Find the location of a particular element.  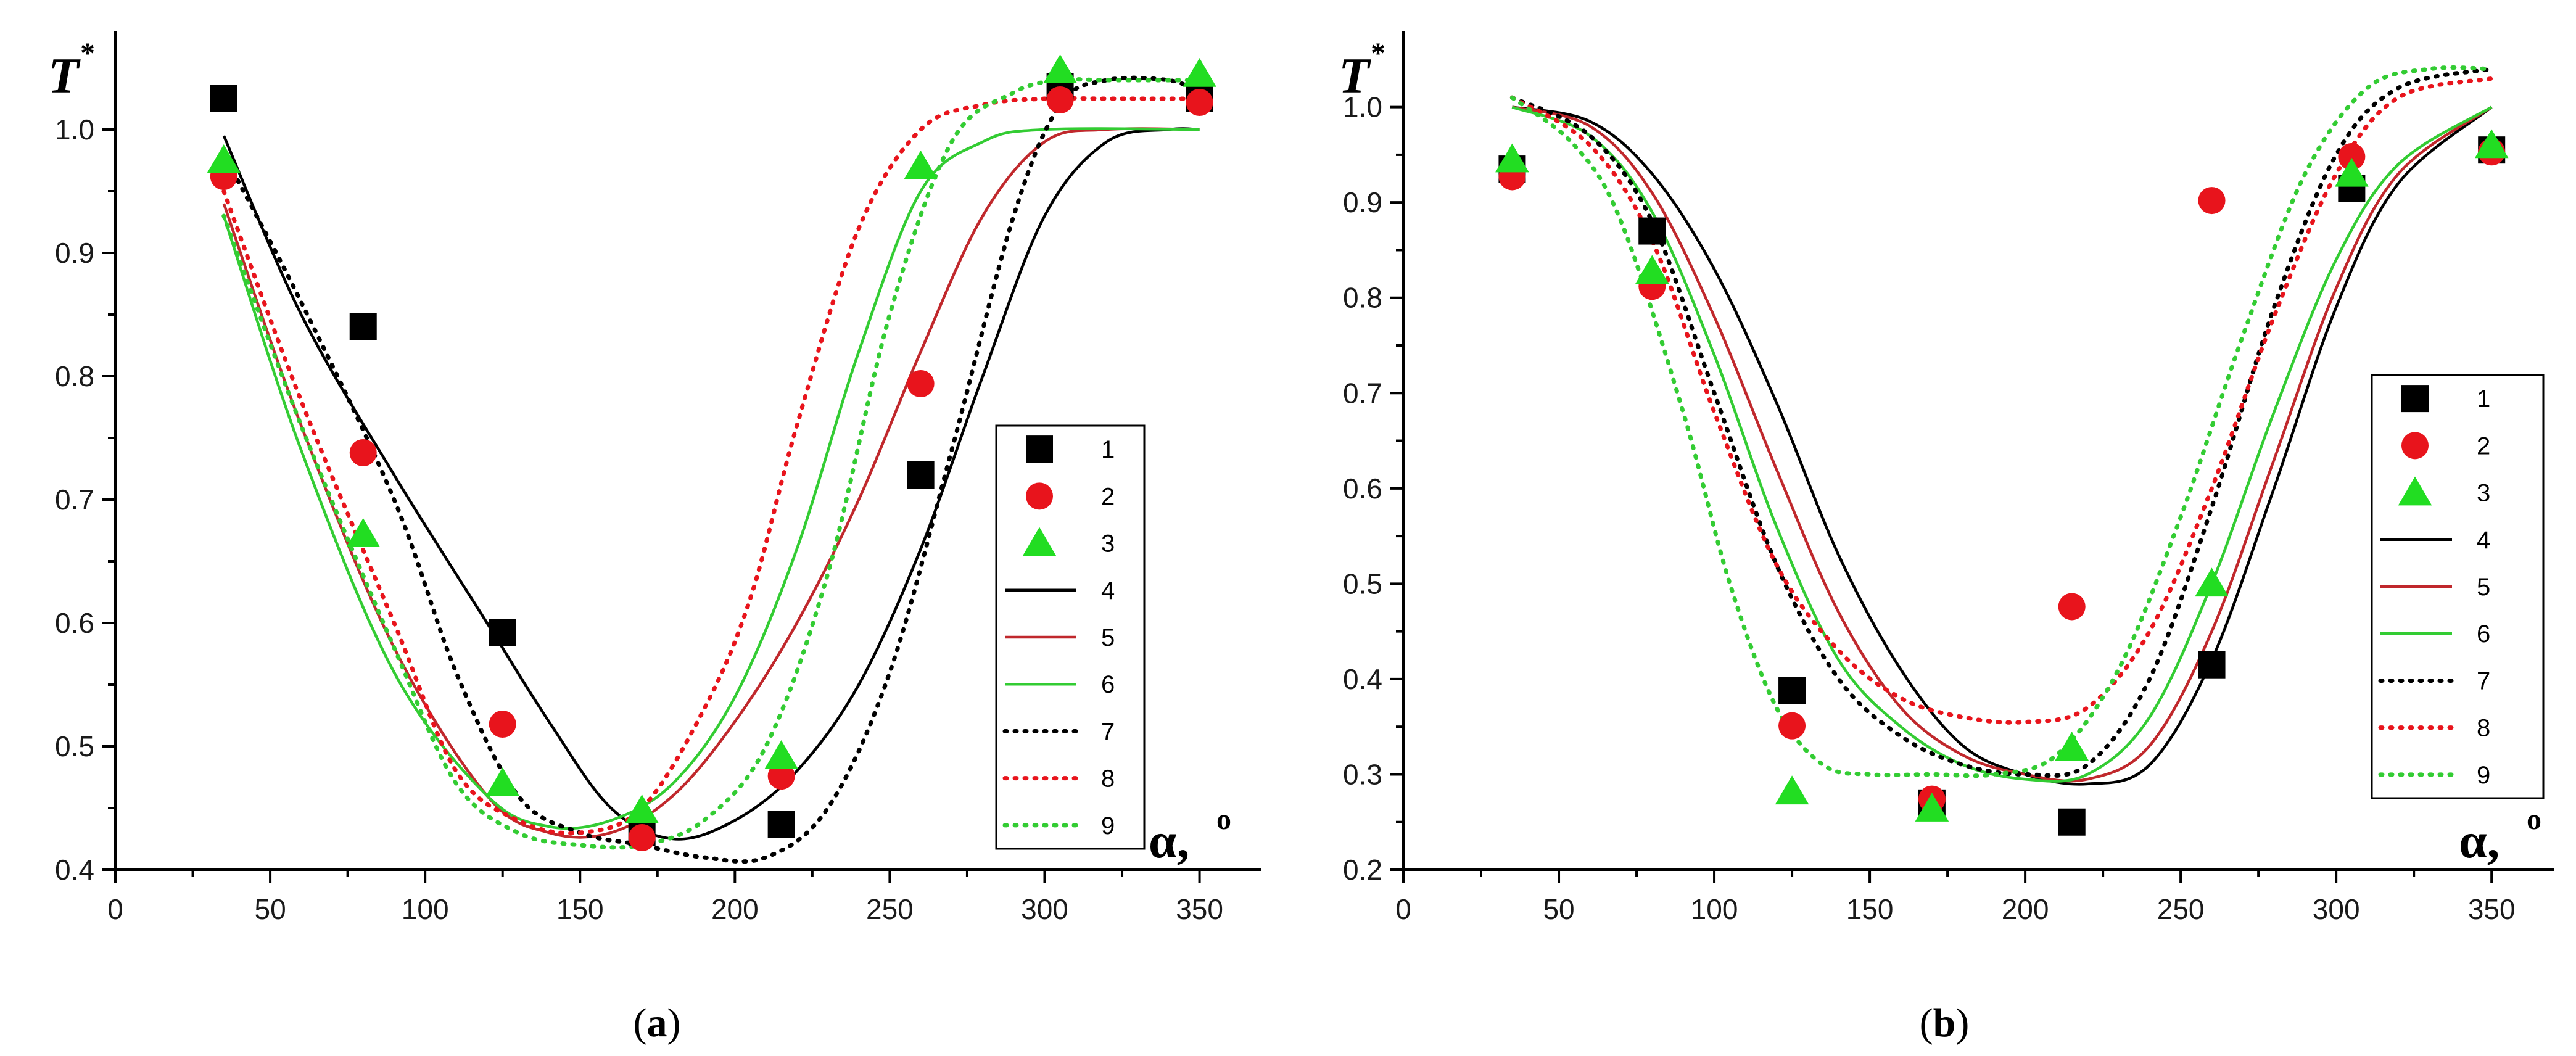

x-tick-label: 150 is located at coordinates (580, 909).